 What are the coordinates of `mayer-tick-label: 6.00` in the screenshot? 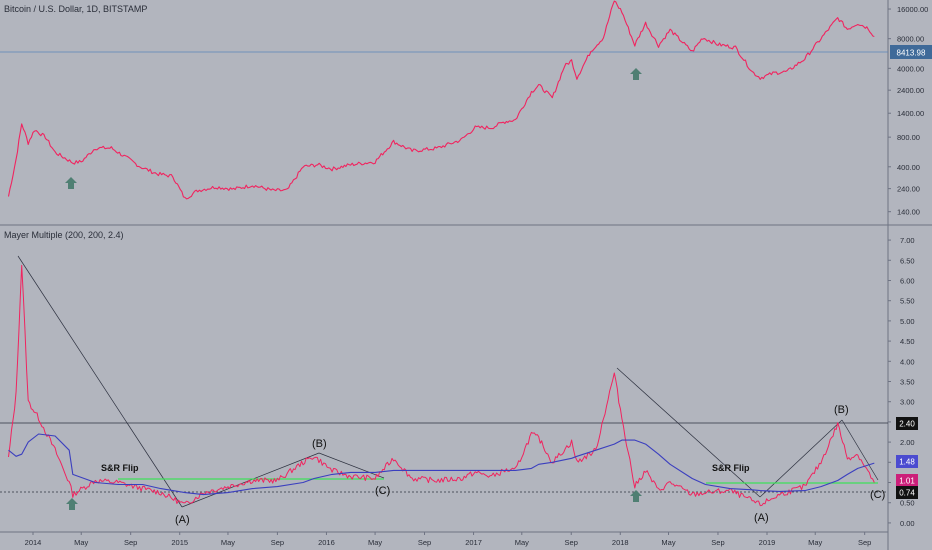 It's located at (907, 280).